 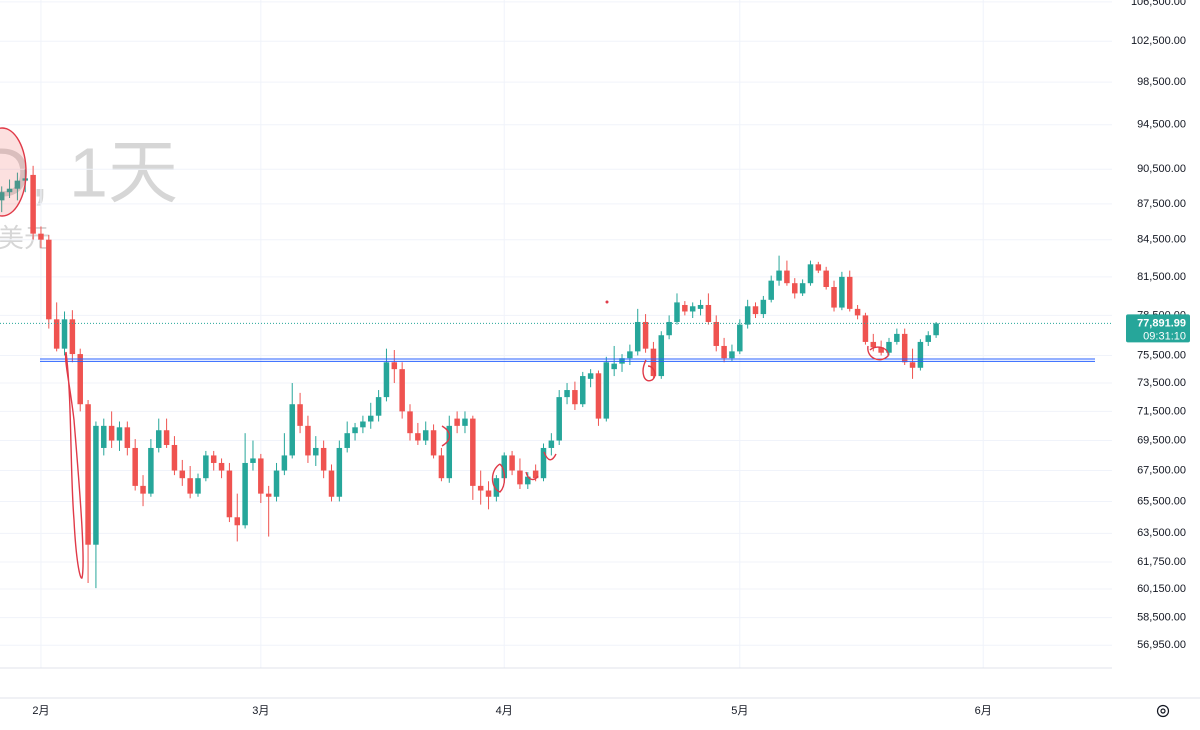 I want to click on y-tick-label: 58,500.00, so click(x=1161, y=618).